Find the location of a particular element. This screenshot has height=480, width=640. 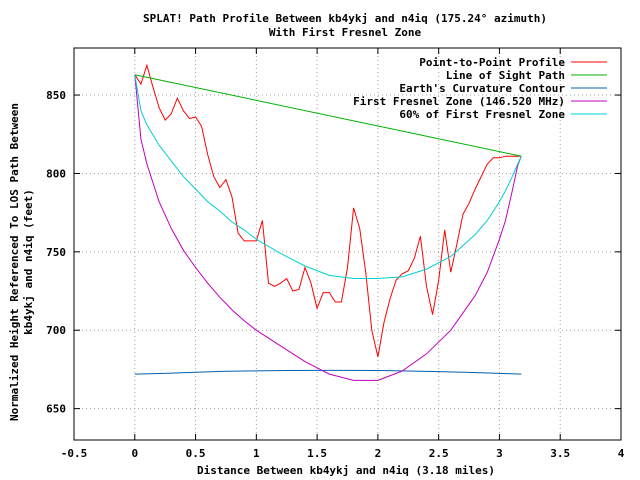

x-tick-label: 0 is located at coordinates (134, 453).